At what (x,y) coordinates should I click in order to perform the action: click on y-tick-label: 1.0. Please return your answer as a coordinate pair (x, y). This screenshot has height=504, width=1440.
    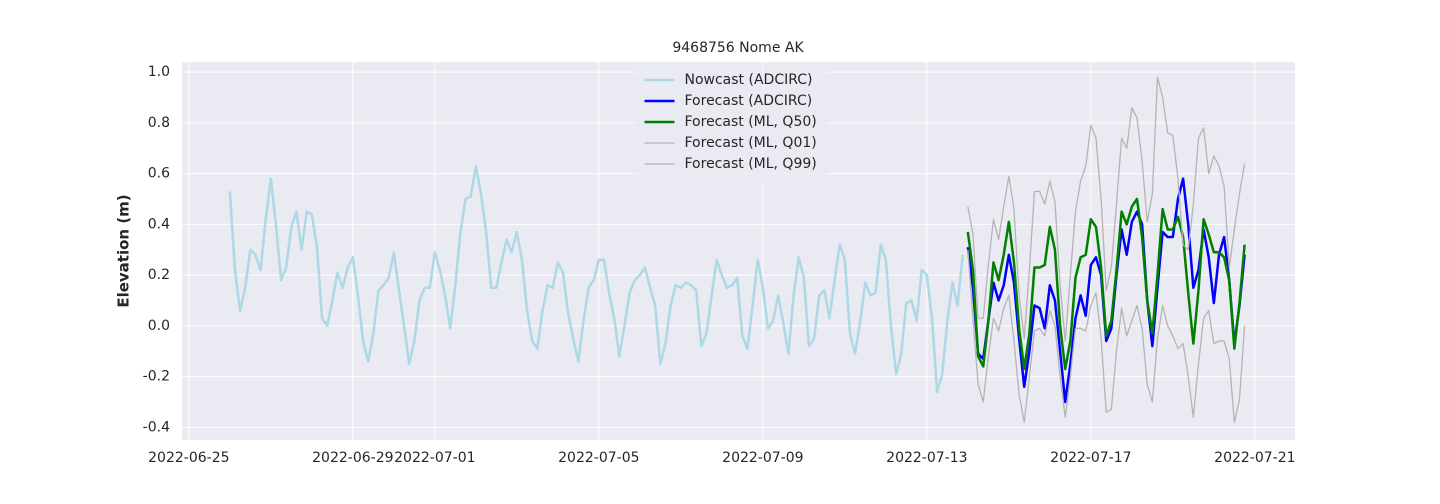
    Looking at the image, I should click on (159, 72).